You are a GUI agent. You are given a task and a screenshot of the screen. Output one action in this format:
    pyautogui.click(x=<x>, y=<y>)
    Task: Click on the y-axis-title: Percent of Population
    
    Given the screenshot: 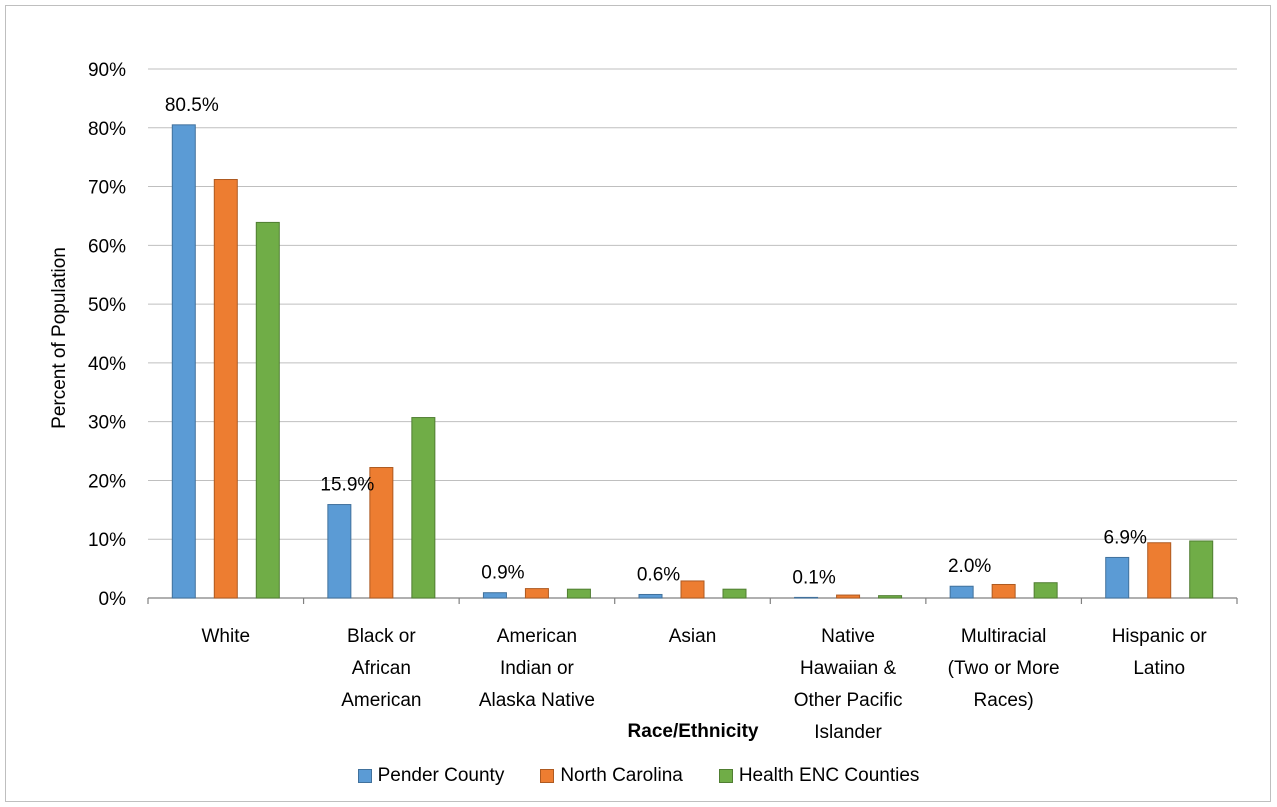 What is the action you would take?
    pyautogui.click(x=59, y=338)
    